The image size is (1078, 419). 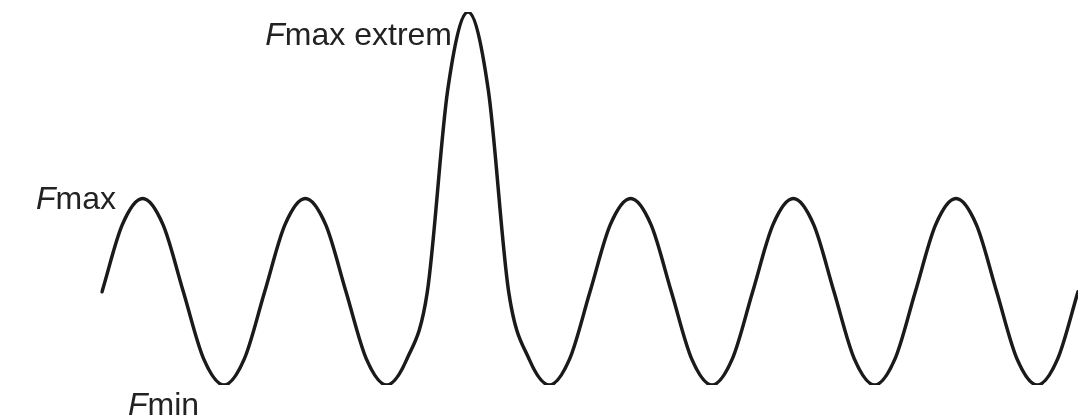 What do you see at coordinates (358, 33) in the screenshot?
I see `annotation: Fmax extrem` at bounding box center [358, 33].